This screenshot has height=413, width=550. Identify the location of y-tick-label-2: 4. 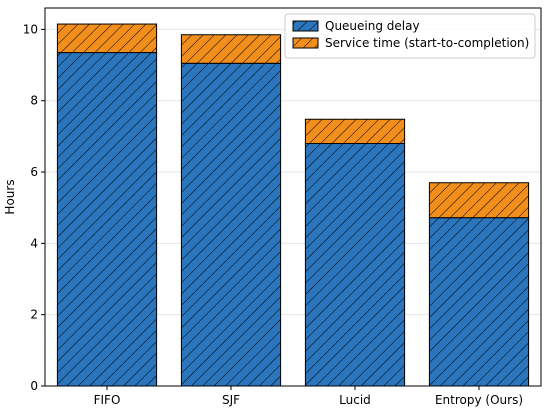
(34, 243).